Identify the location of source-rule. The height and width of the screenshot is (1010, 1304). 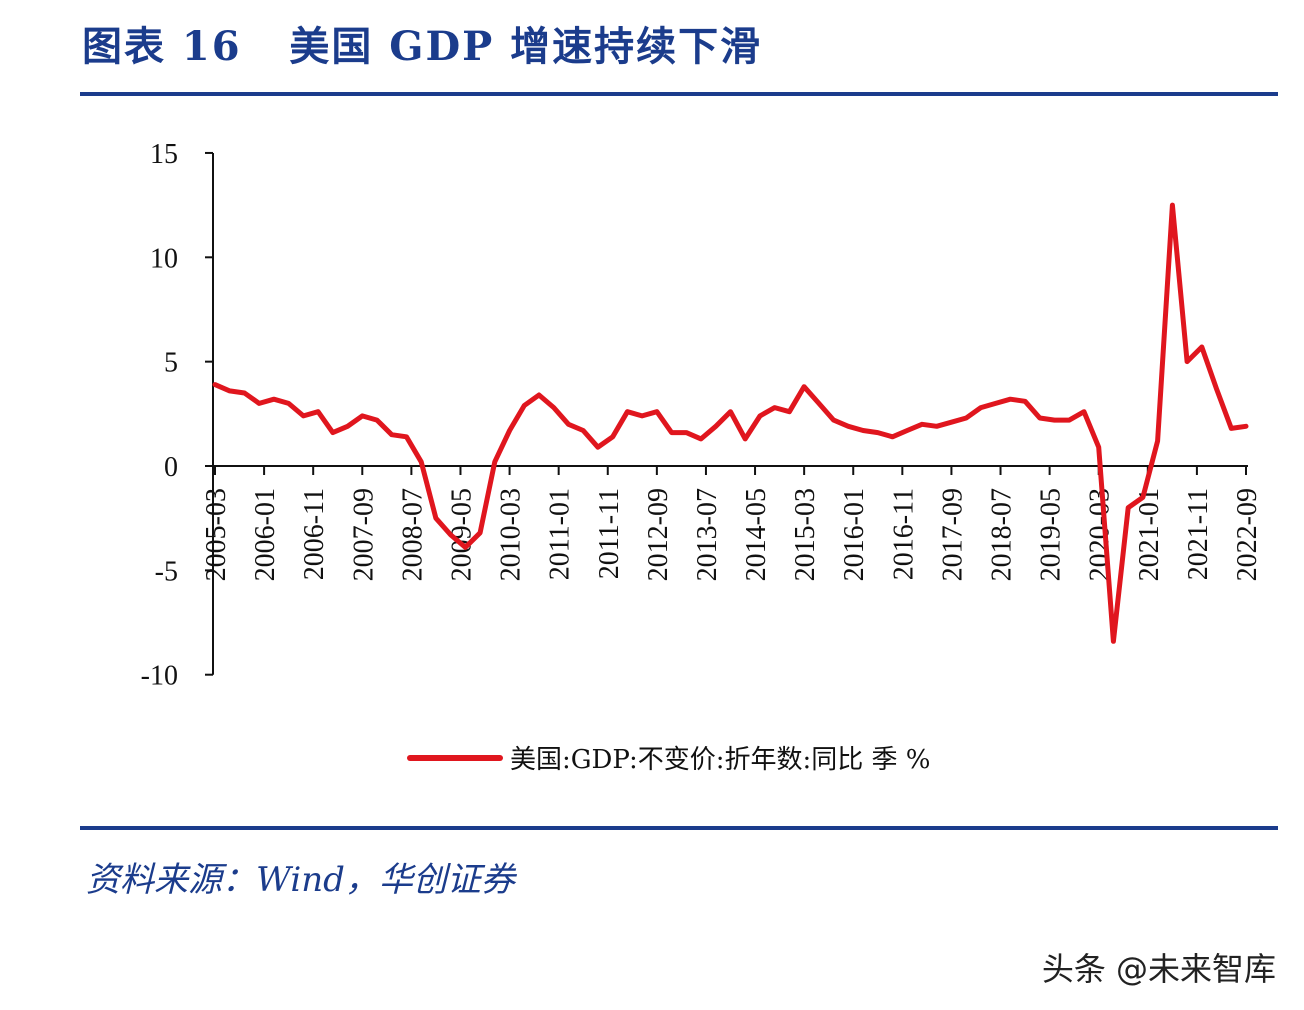
(679, 828).